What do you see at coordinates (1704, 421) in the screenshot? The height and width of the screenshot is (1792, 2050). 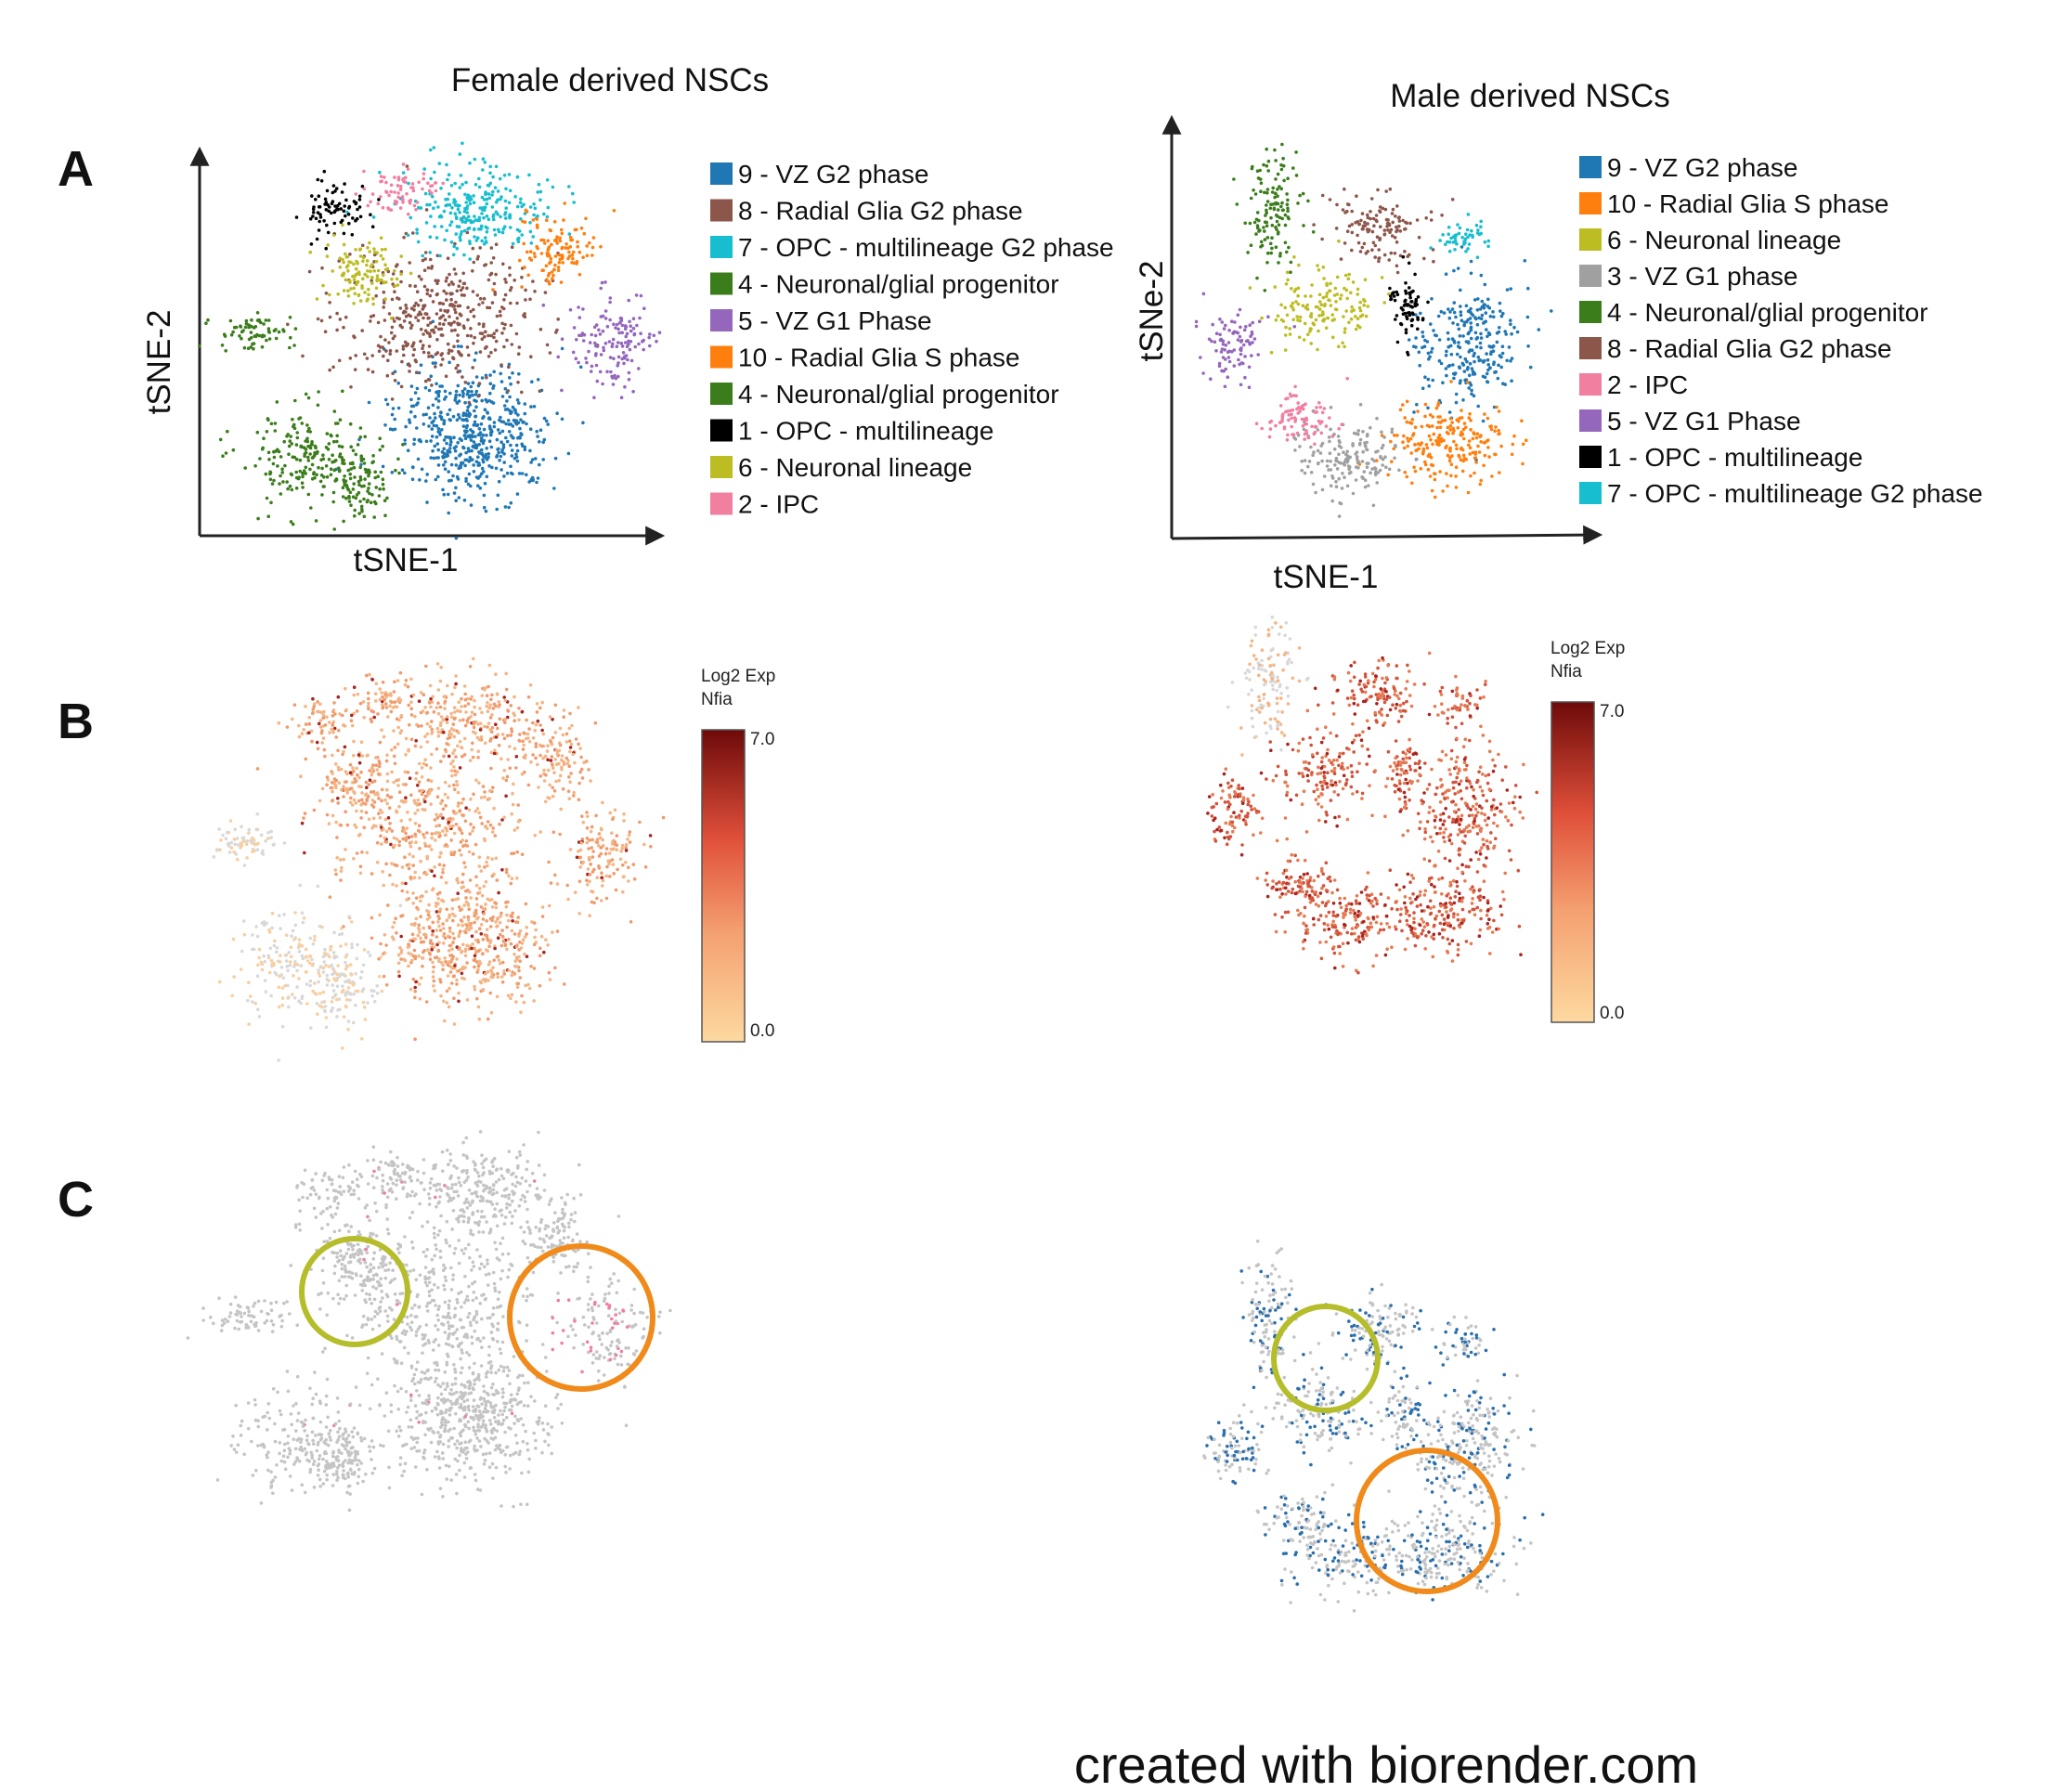 I see `legend-label: 5 - VZ G1 Phase` at bounding box center [1704, 421].